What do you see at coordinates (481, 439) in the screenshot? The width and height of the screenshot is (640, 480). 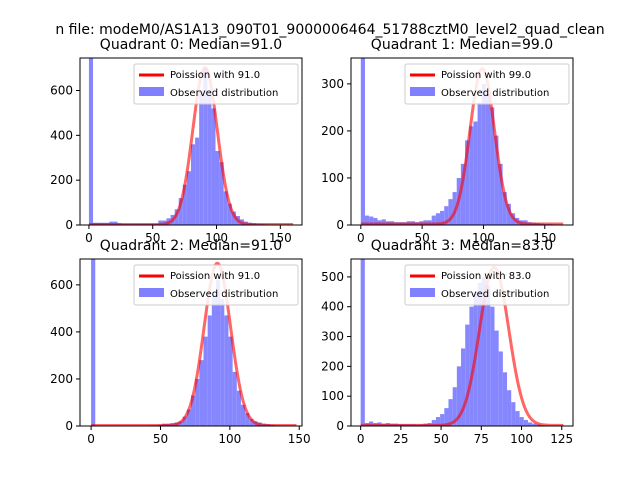 I see `x-tick-label: 75` at bounding box center [481, 439].